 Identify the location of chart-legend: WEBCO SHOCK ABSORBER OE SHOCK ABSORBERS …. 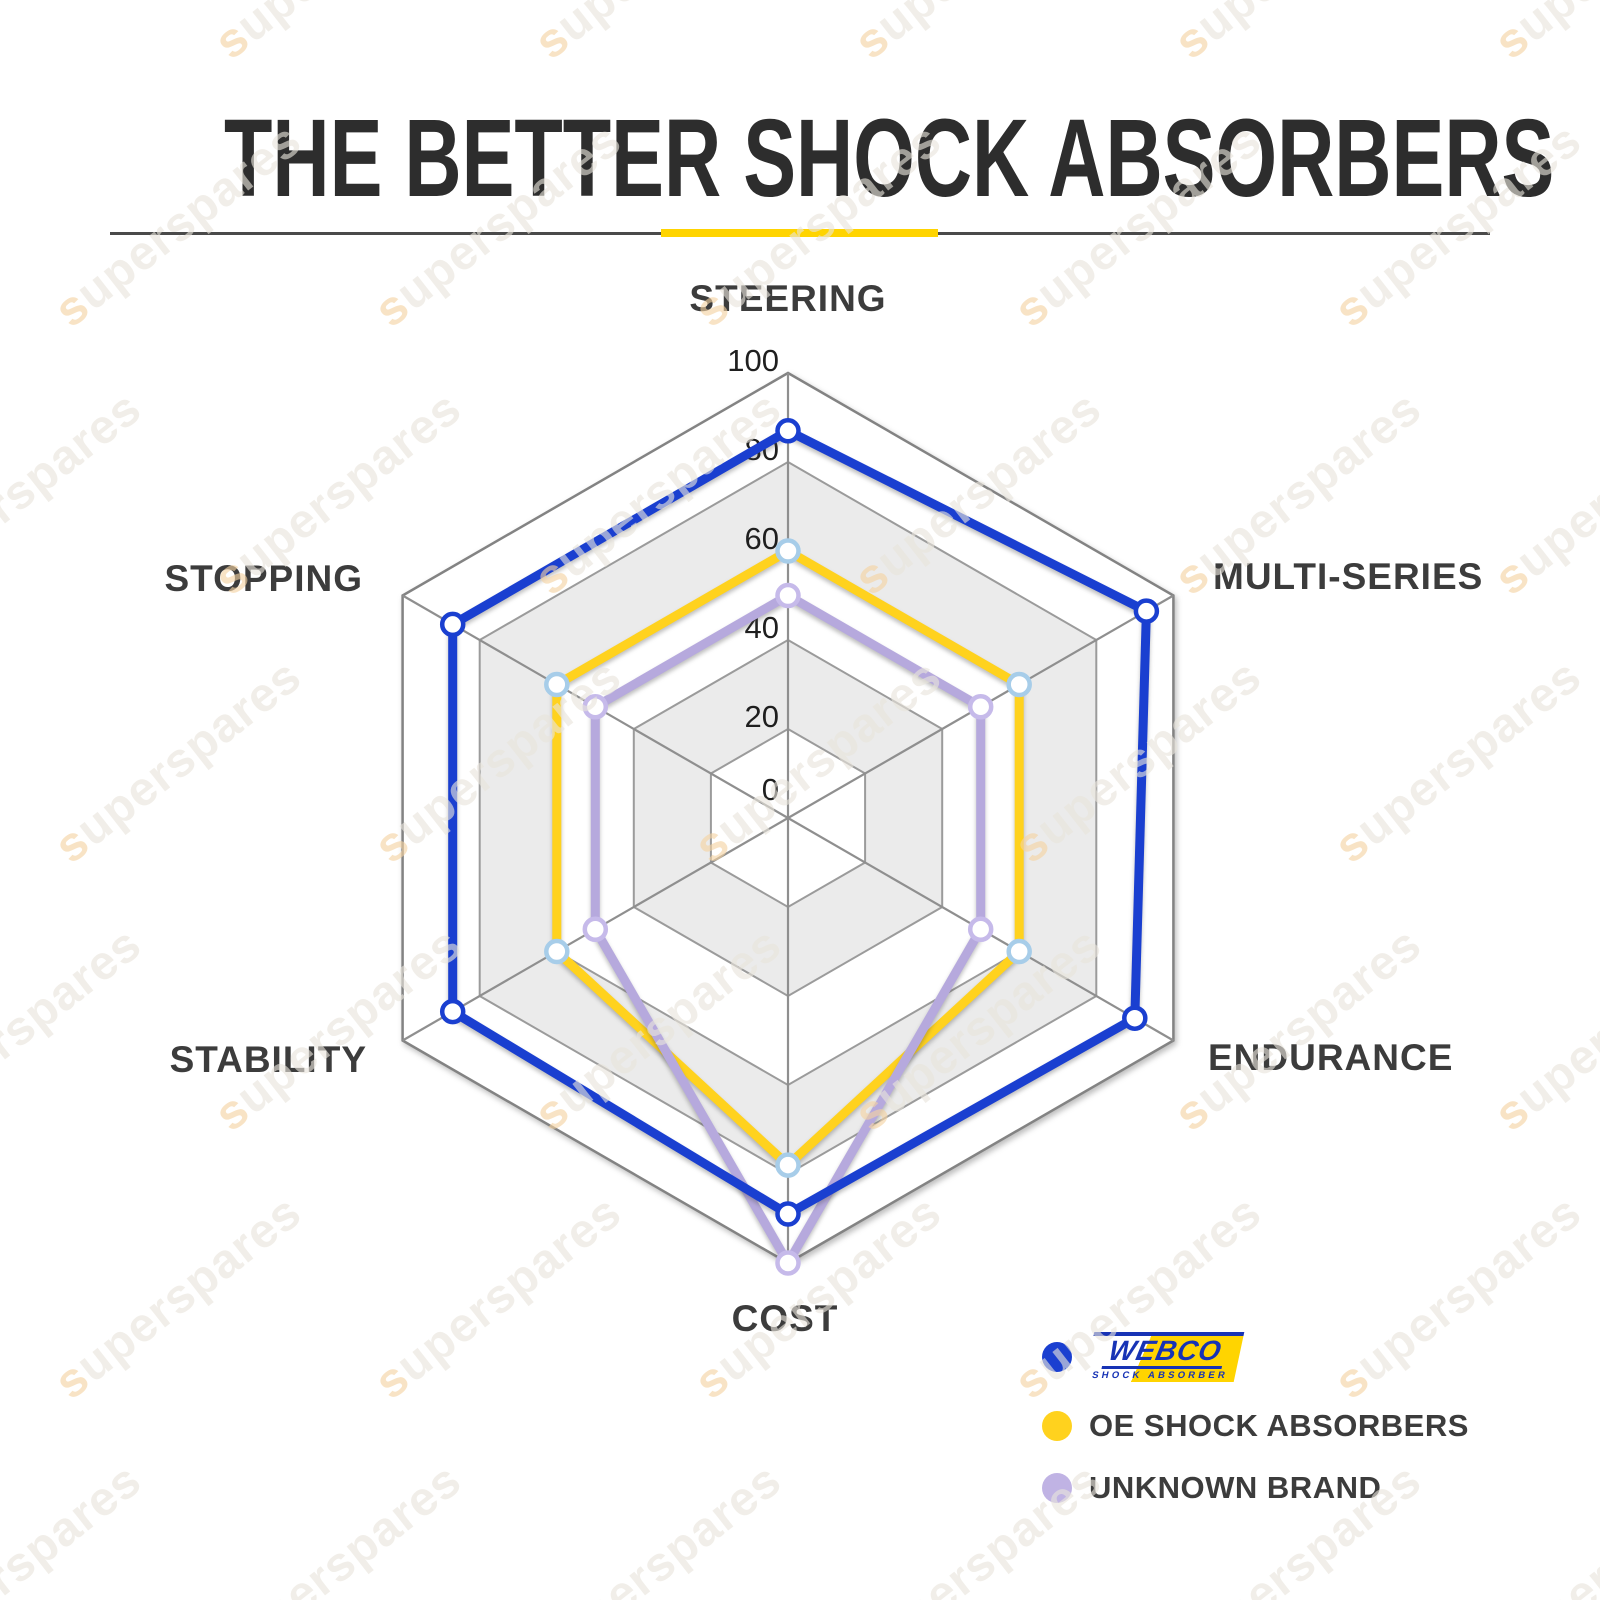
(1255, 1432).